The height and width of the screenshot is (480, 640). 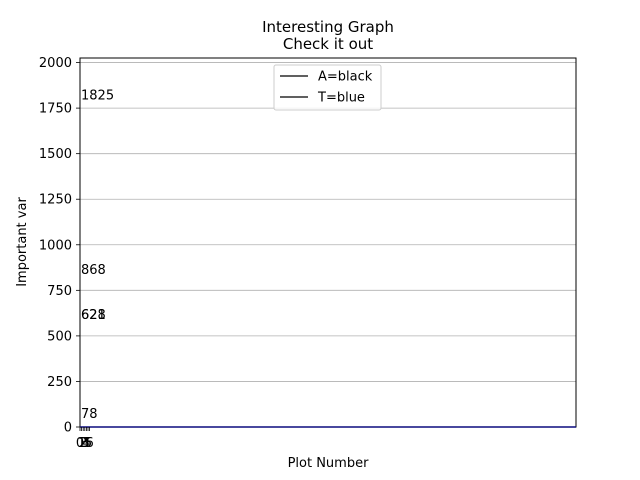 What do you see at coordinates (328, 44) in the screenshot?
I see `chart-subtitle: Check it out` at bounding box center [328, 44].